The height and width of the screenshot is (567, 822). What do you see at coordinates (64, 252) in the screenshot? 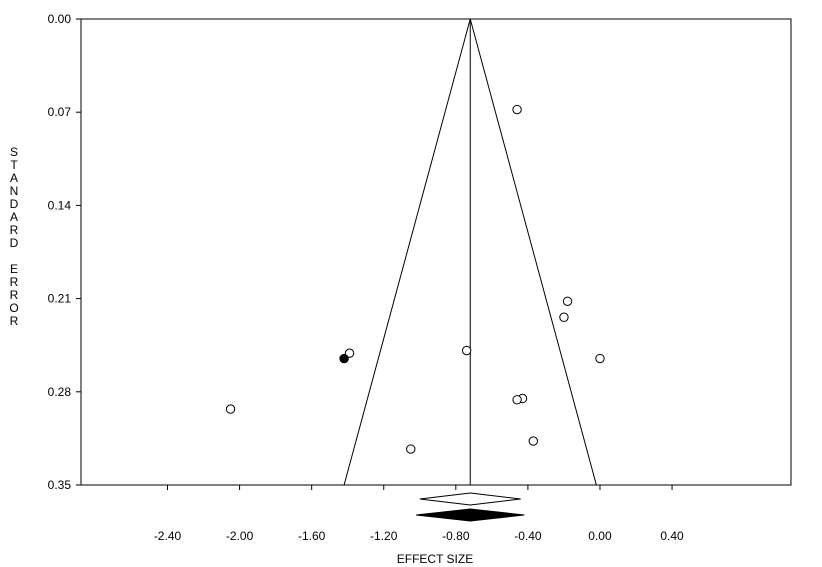
I see `y-axis: 0.00 0.07 0.14 0.21 0.28 0.35` at bounding box center [64, 252].